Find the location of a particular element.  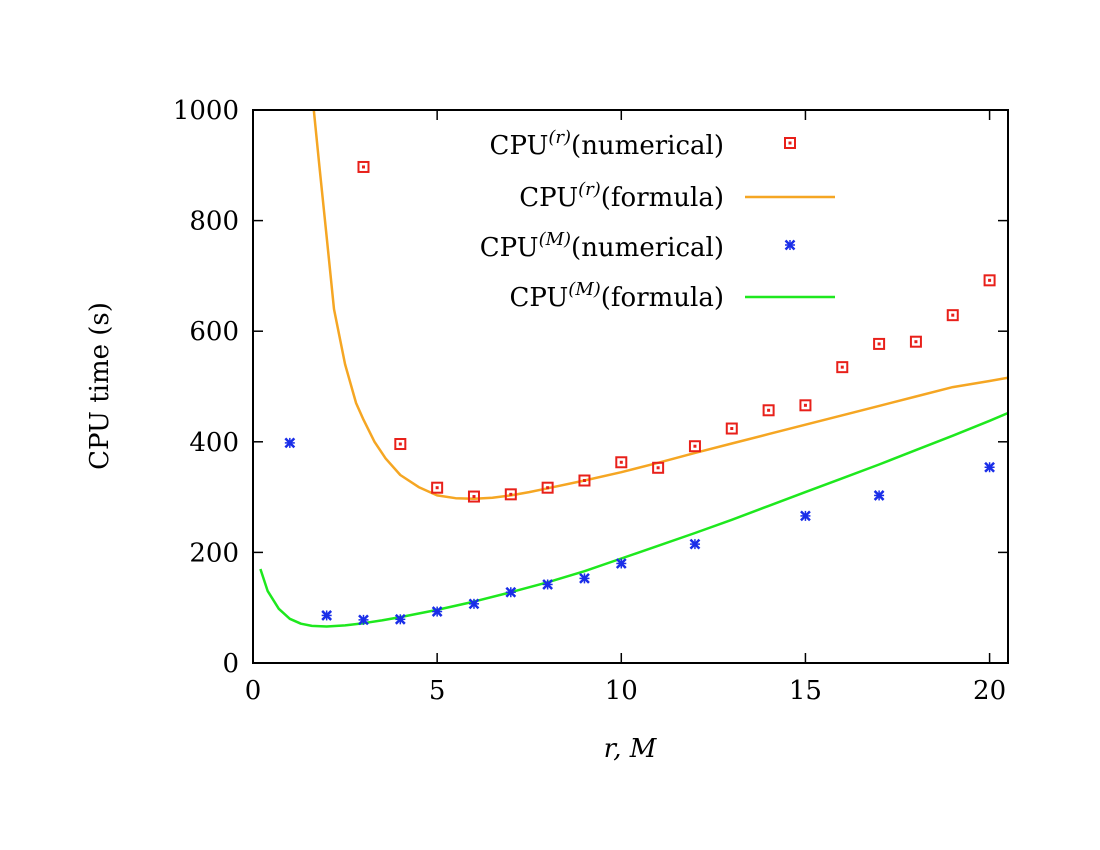

x-tick-label: 10 is located at coordinates (621, 691).